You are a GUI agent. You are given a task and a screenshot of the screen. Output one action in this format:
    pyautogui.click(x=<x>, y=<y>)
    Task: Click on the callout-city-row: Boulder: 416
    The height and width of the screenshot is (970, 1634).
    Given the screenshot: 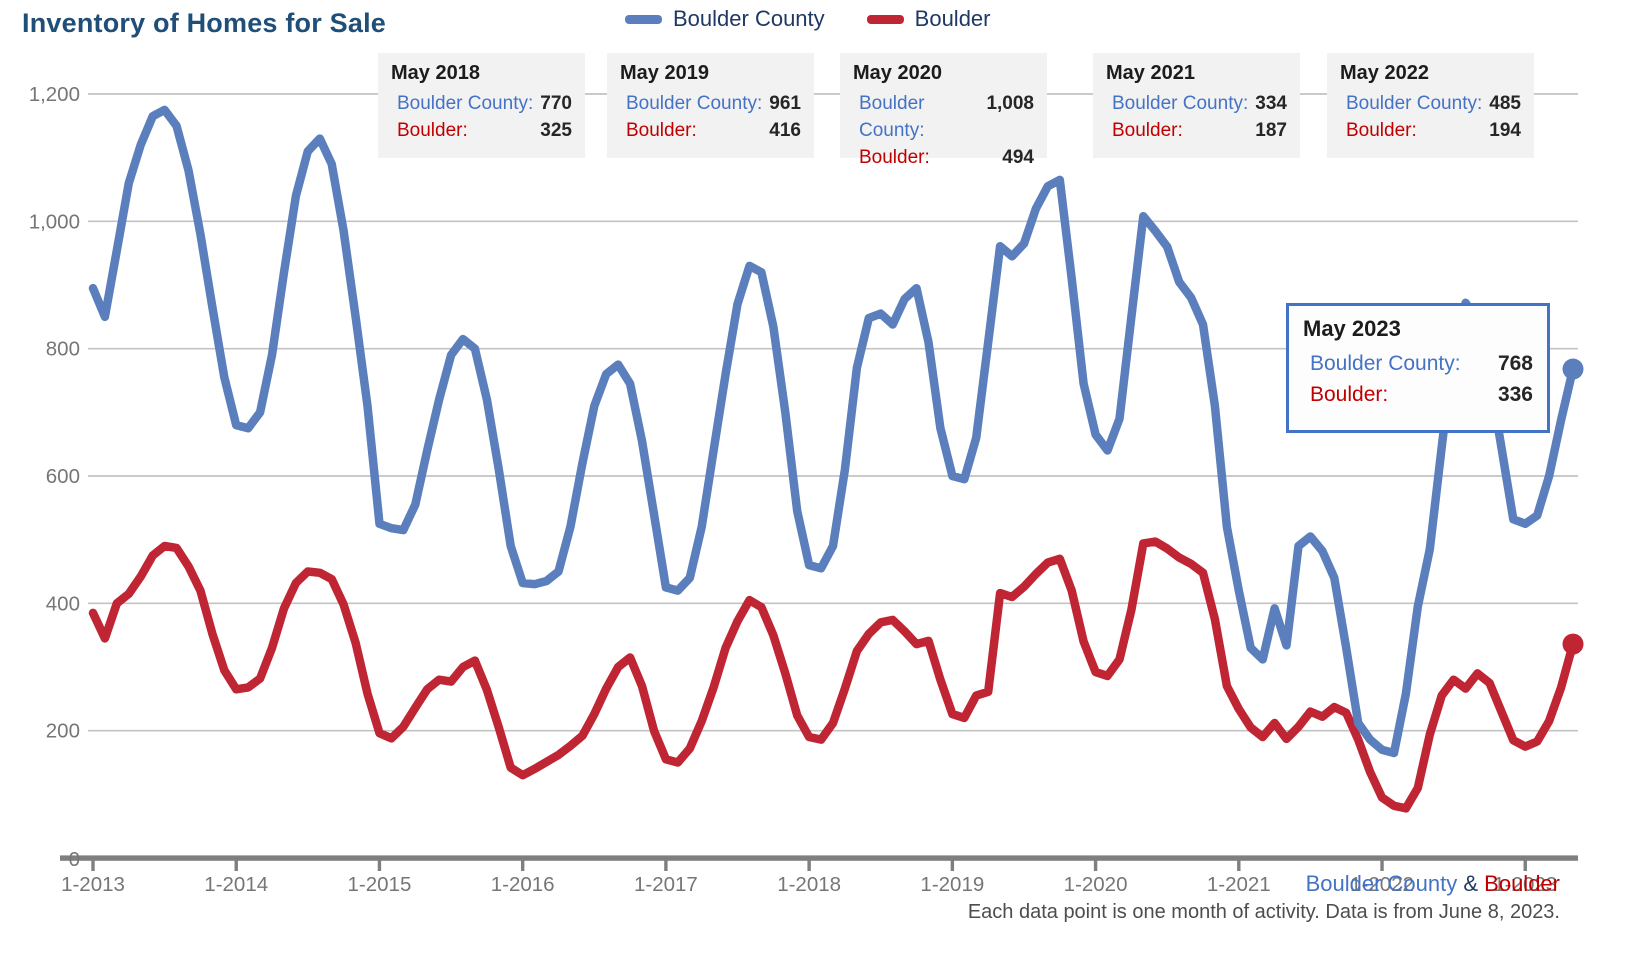 What is the action you would take?
    pyautogui.click(x=710, y=130)
    